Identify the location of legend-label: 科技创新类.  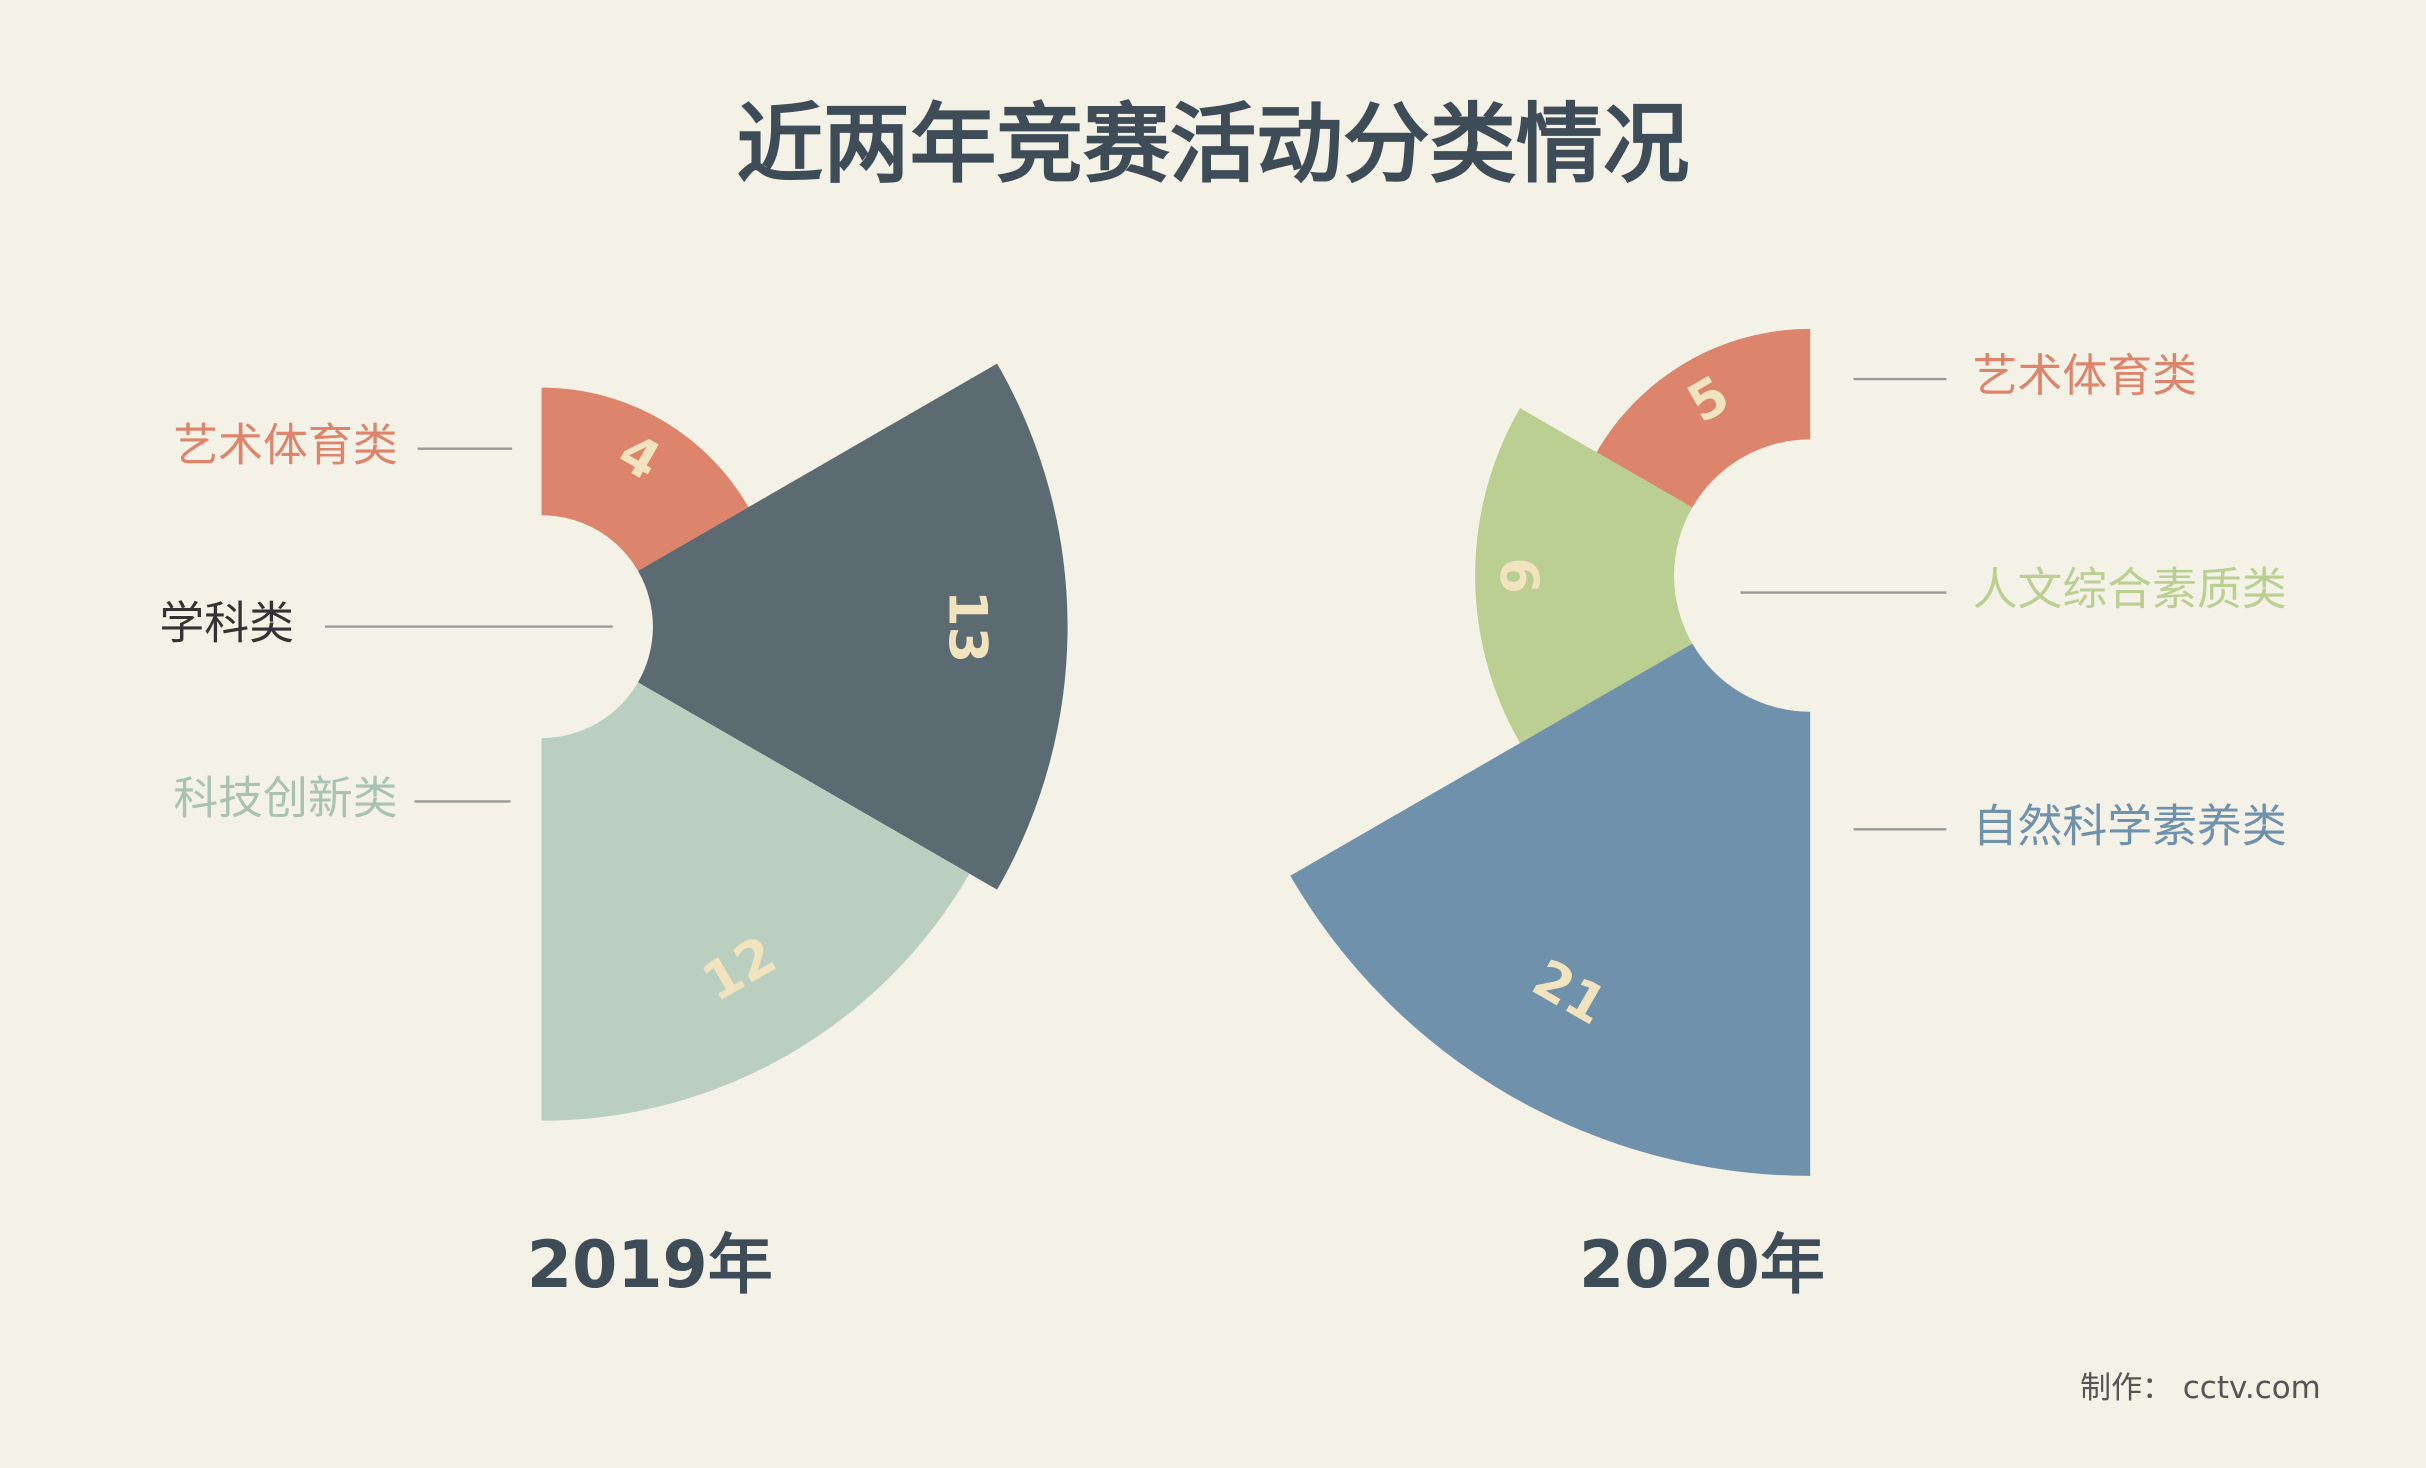
(285, 797).